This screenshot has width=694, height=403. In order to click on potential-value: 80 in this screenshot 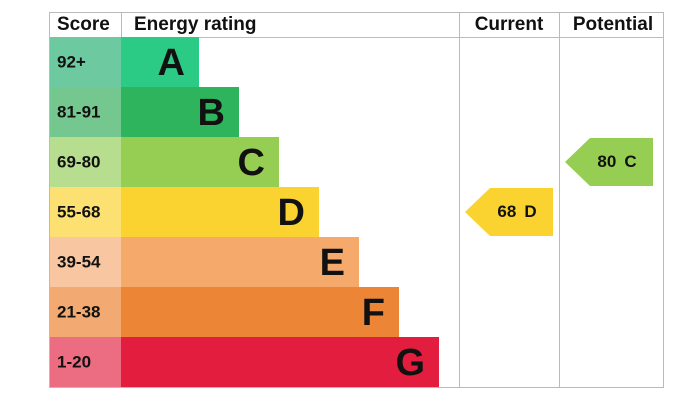, I will do `click(606, 161)`.